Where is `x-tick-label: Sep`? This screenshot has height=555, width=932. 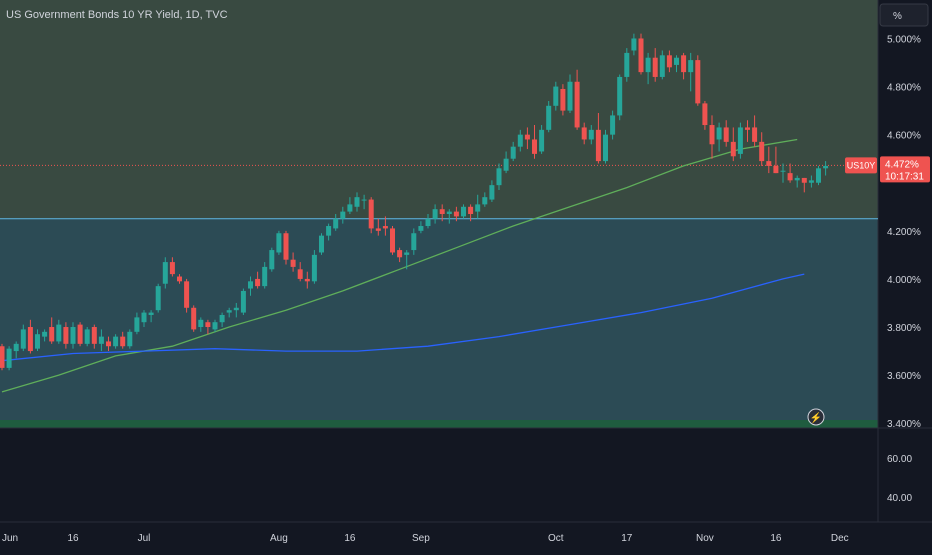 x-tick-label: Sep is located at coordinates (421, 538).